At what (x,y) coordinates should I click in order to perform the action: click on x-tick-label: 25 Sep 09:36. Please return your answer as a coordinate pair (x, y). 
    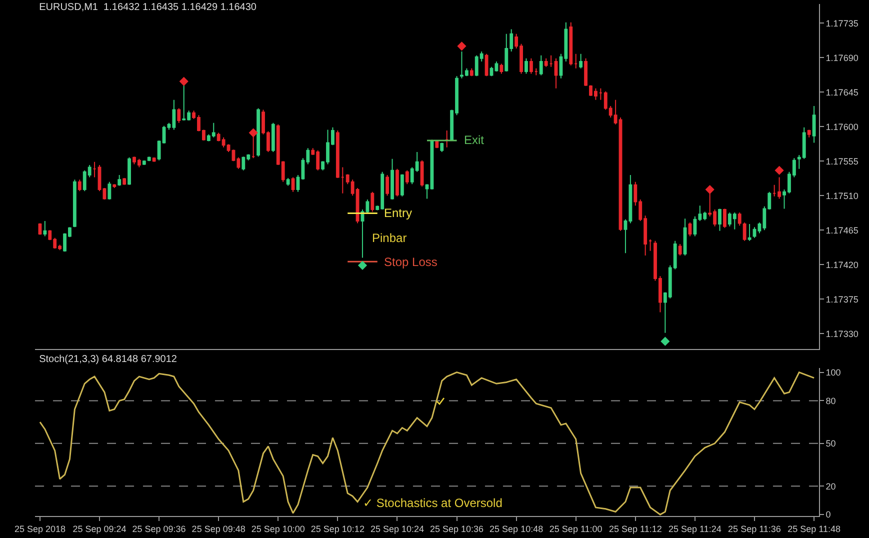
    Looking at the image, I should click on (159, 529).